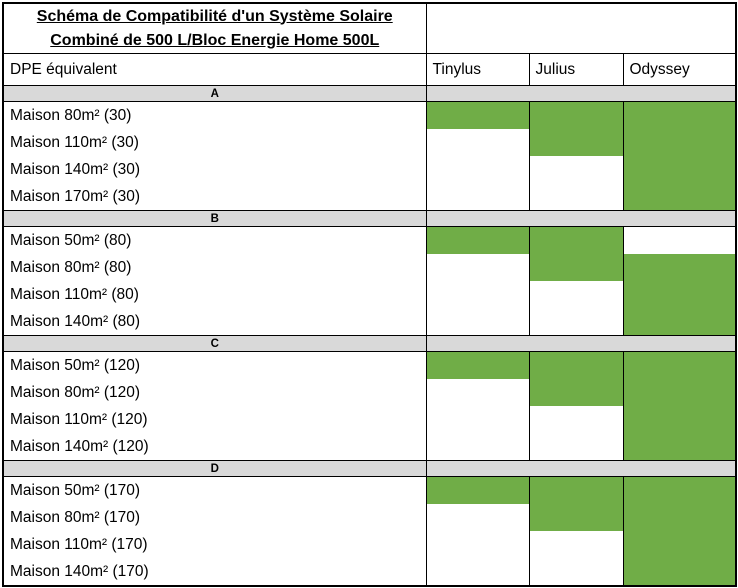 This screenshot has width=738, height=588. I want to click on table-row: Maison 140m² (170), so click(369, 572).